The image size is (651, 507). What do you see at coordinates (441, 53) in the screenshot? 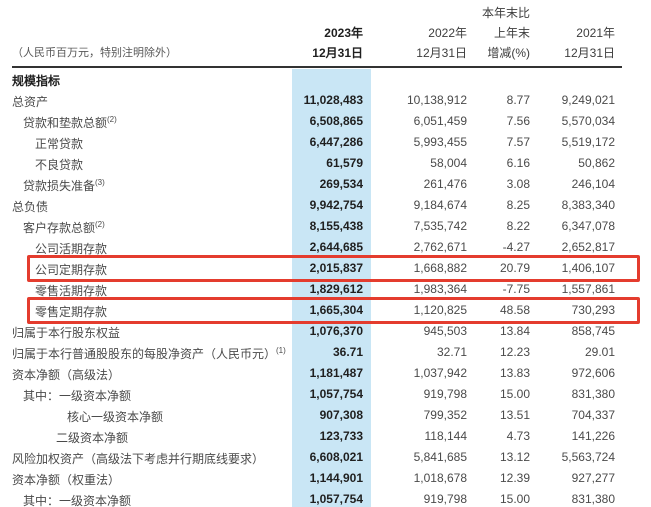
I see `header-col-2022-date: 12月31日` at bounding box center [441, 53].